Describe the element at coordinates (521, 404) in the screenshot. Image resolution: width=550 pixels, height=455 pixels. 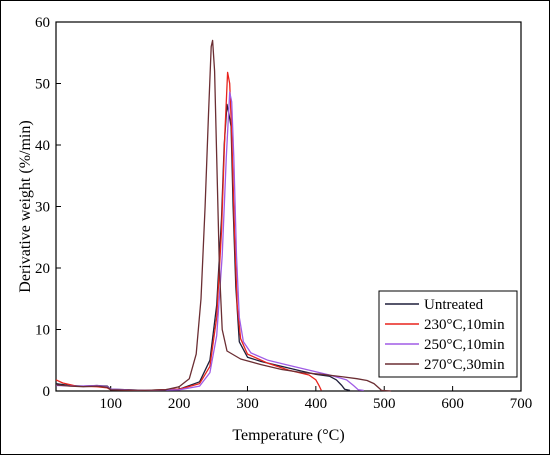
I see `x-tick-label: 700` at that location.